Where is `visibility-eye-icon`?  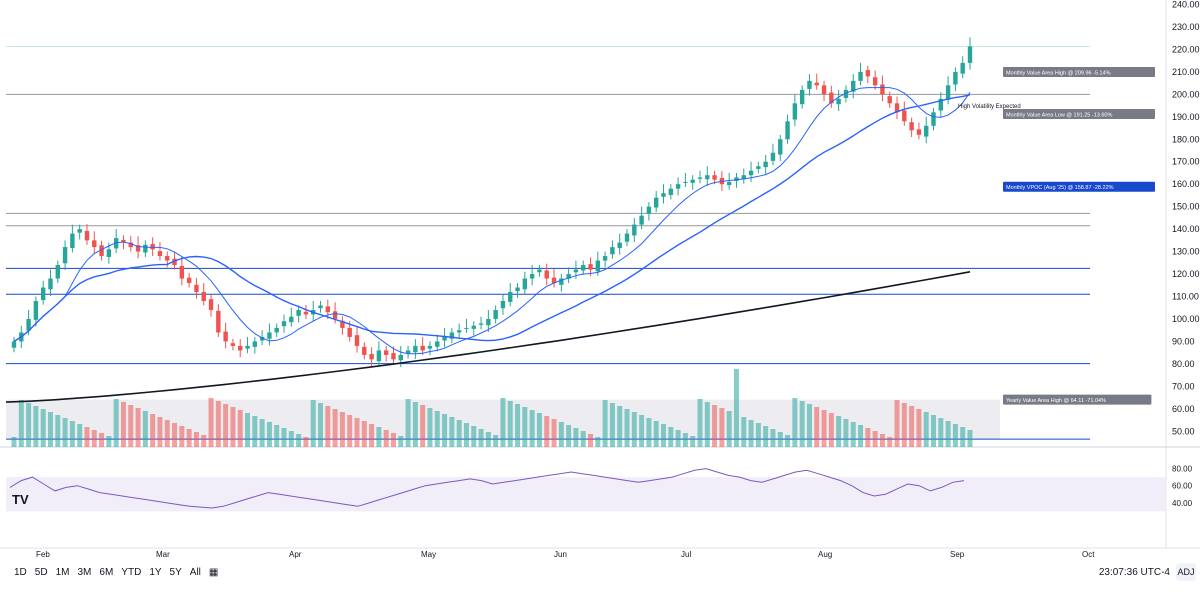 visibility-eye-icon is located at coordinates (165, 10).